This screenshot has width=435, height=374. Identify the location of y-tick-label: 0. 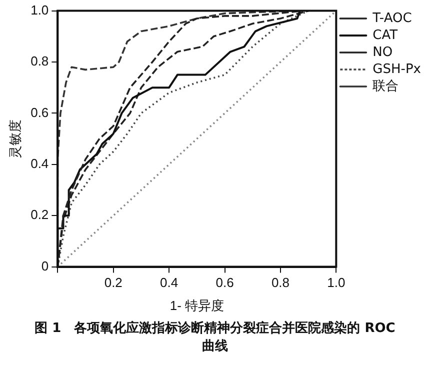
(45, 266).